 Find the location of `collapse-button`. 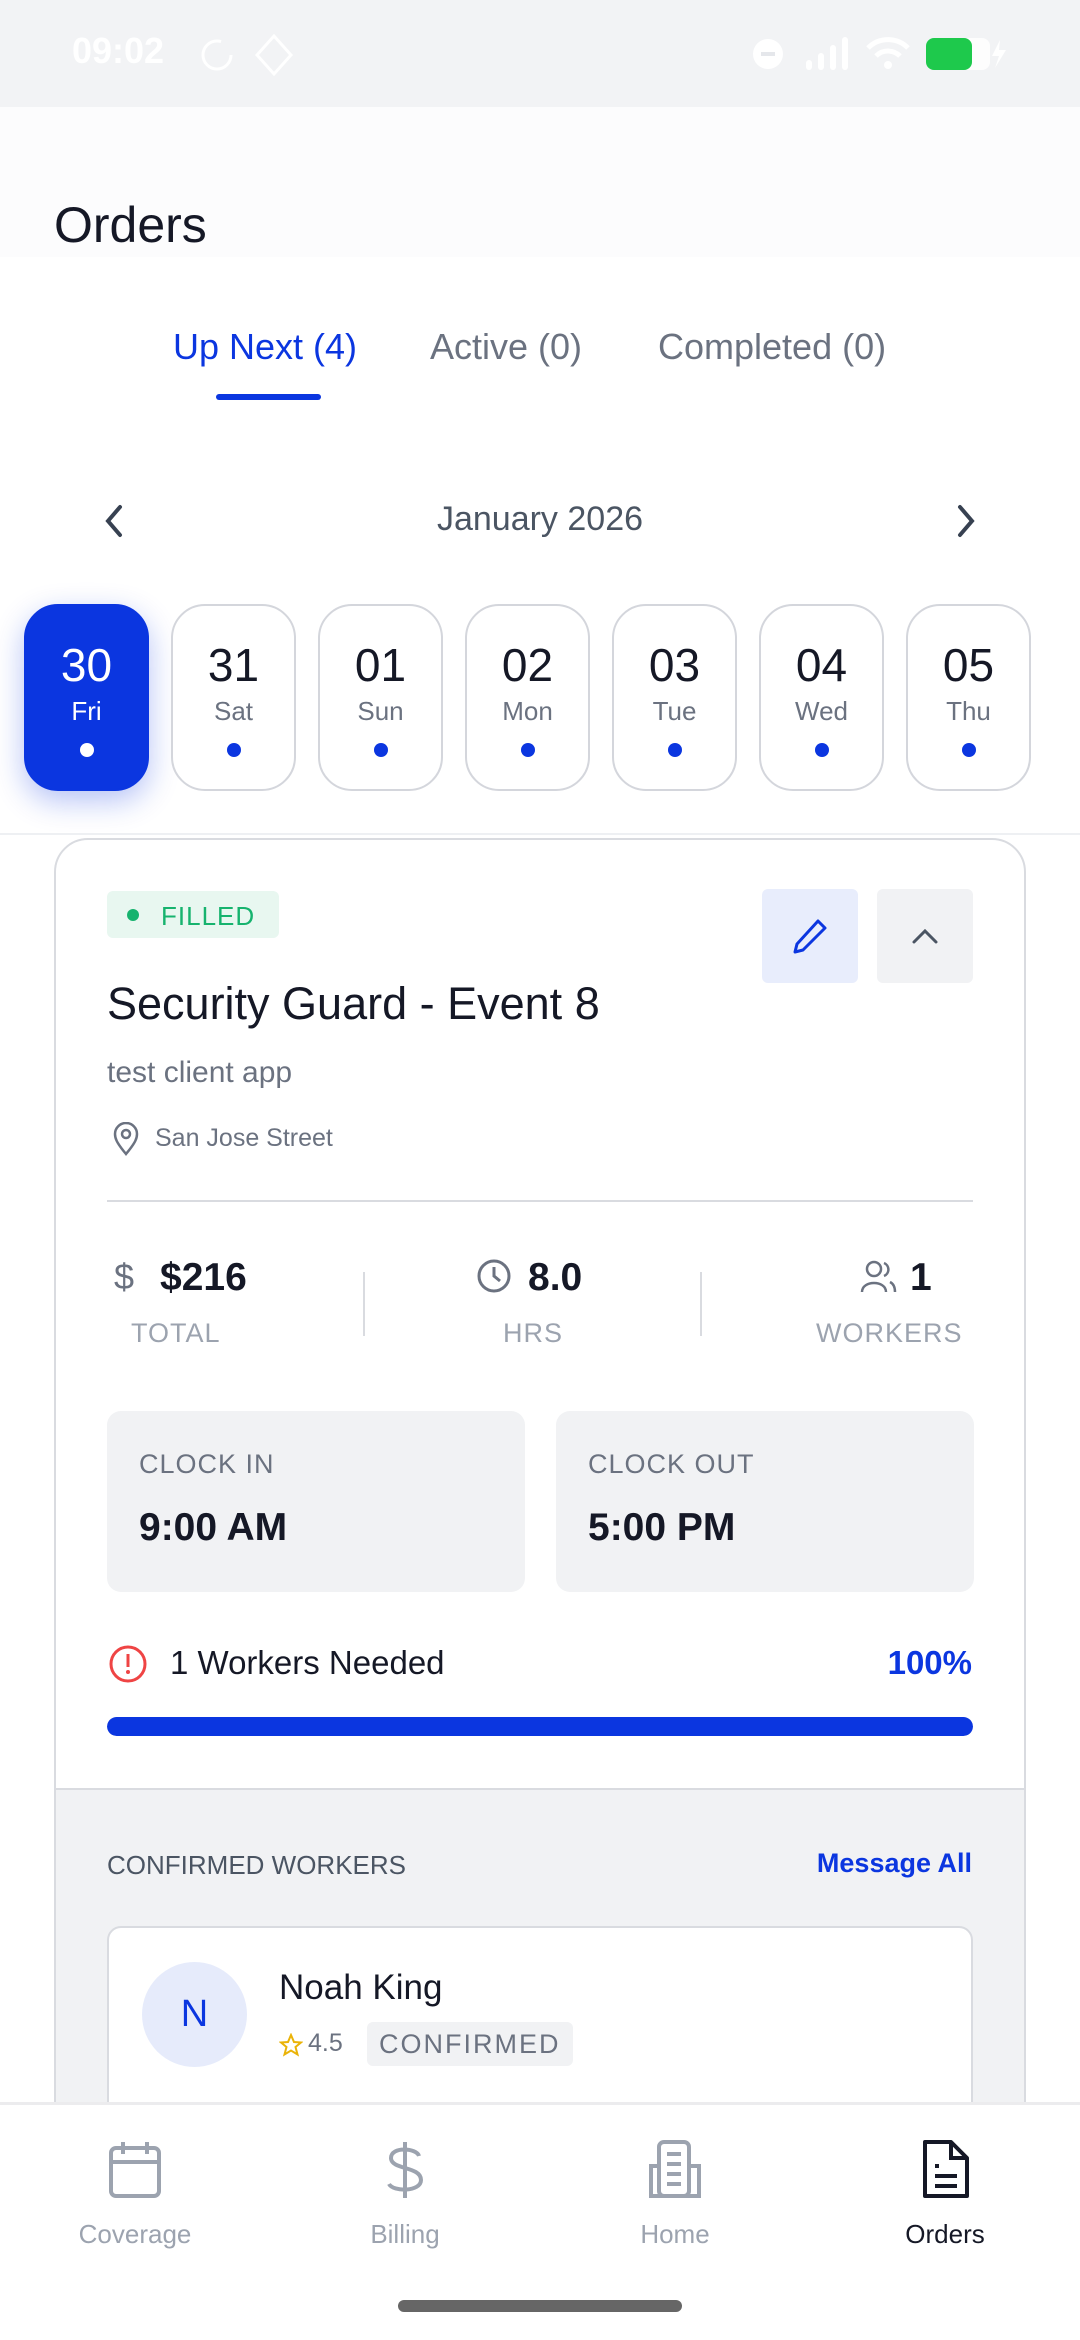

collapse-button is located at coordinates (925, 936).